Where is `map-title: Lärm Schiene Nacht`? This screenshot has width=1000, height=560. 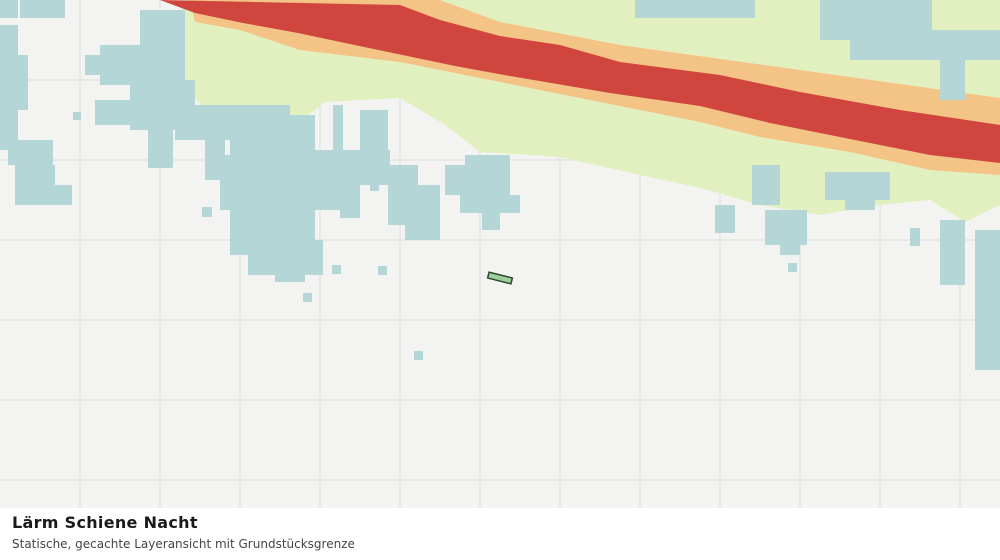 map-title: Lärm Schiene Nacht is located at coordinates (105, 522).